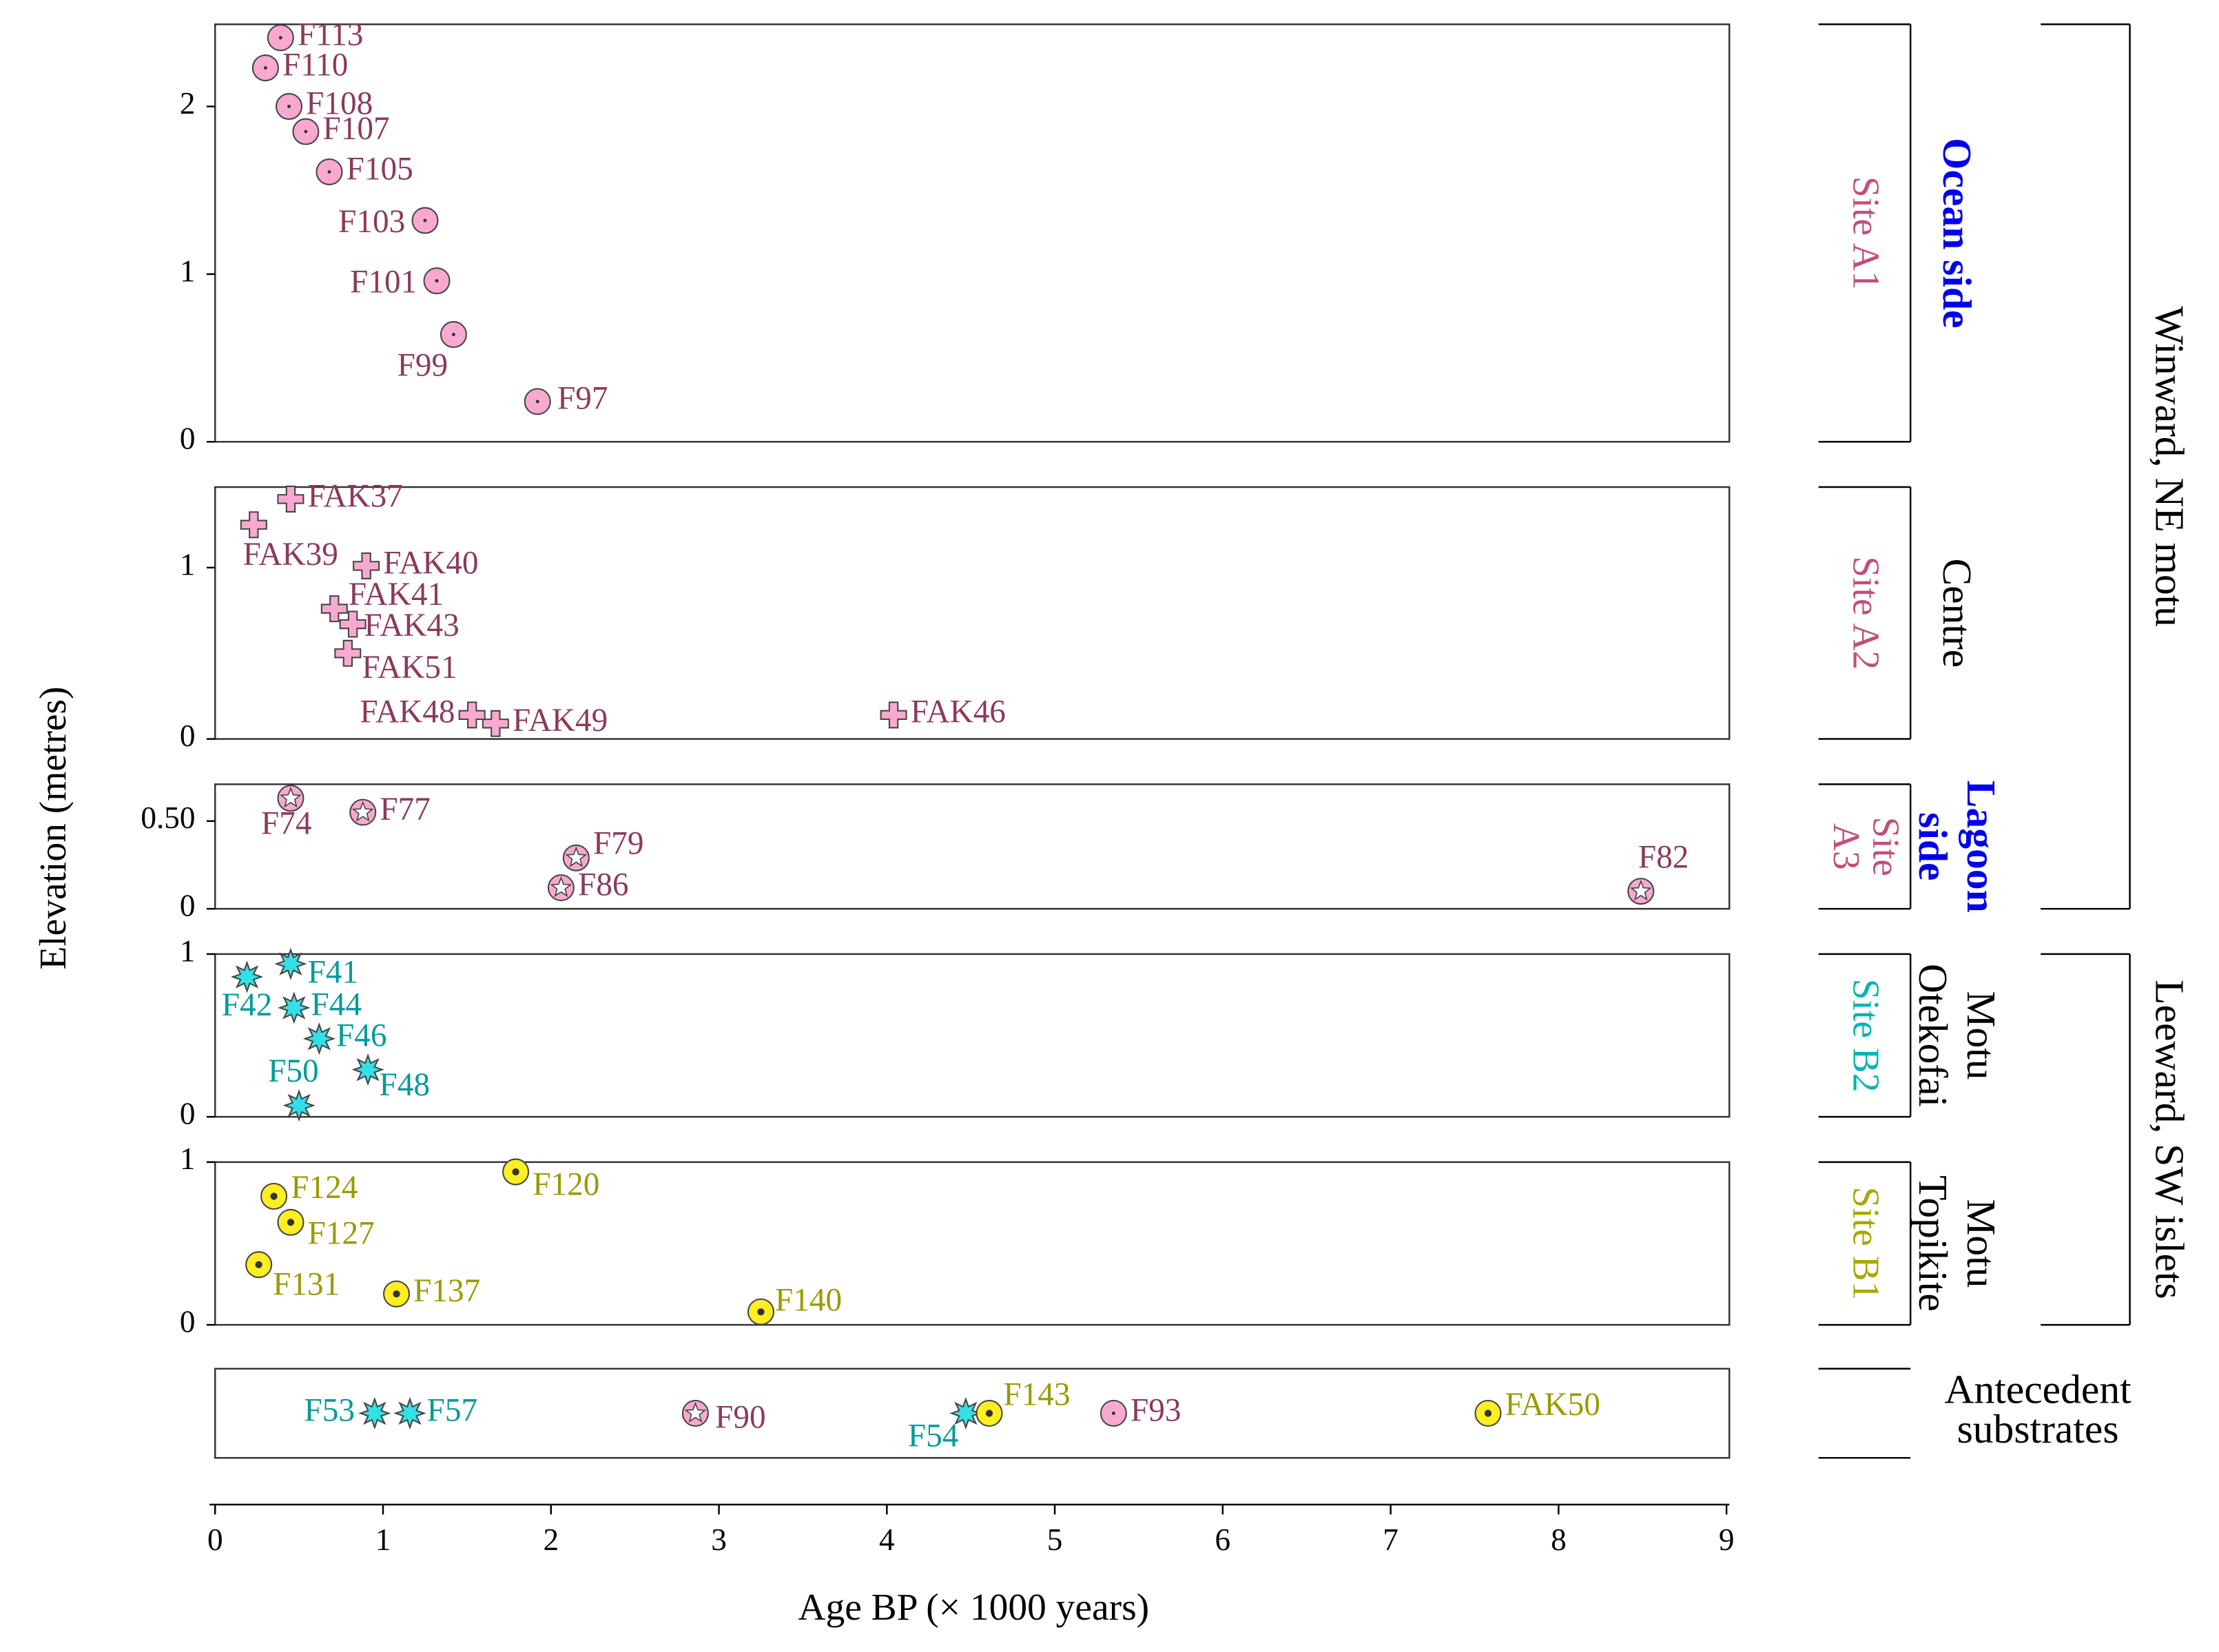 The image size is (2219, 1652). What do you see at coordinates (1559, 1539) in the screenshot?
I see `x-tick-label: 8` at bounding box center [1559, 1539].